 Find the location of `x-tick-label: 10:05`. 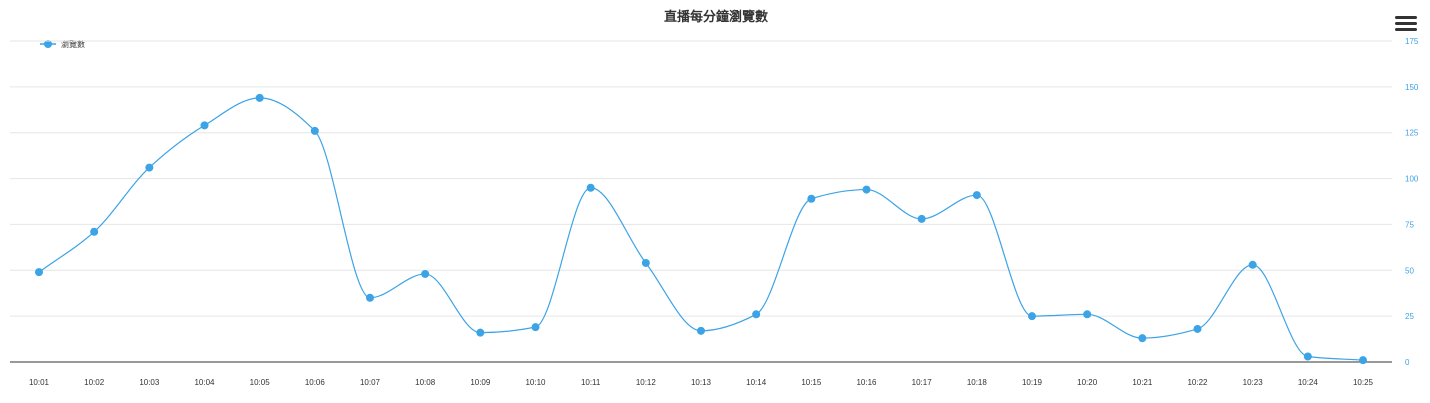

x-tick-label: 10:05 is located at coordinates (260, 382).